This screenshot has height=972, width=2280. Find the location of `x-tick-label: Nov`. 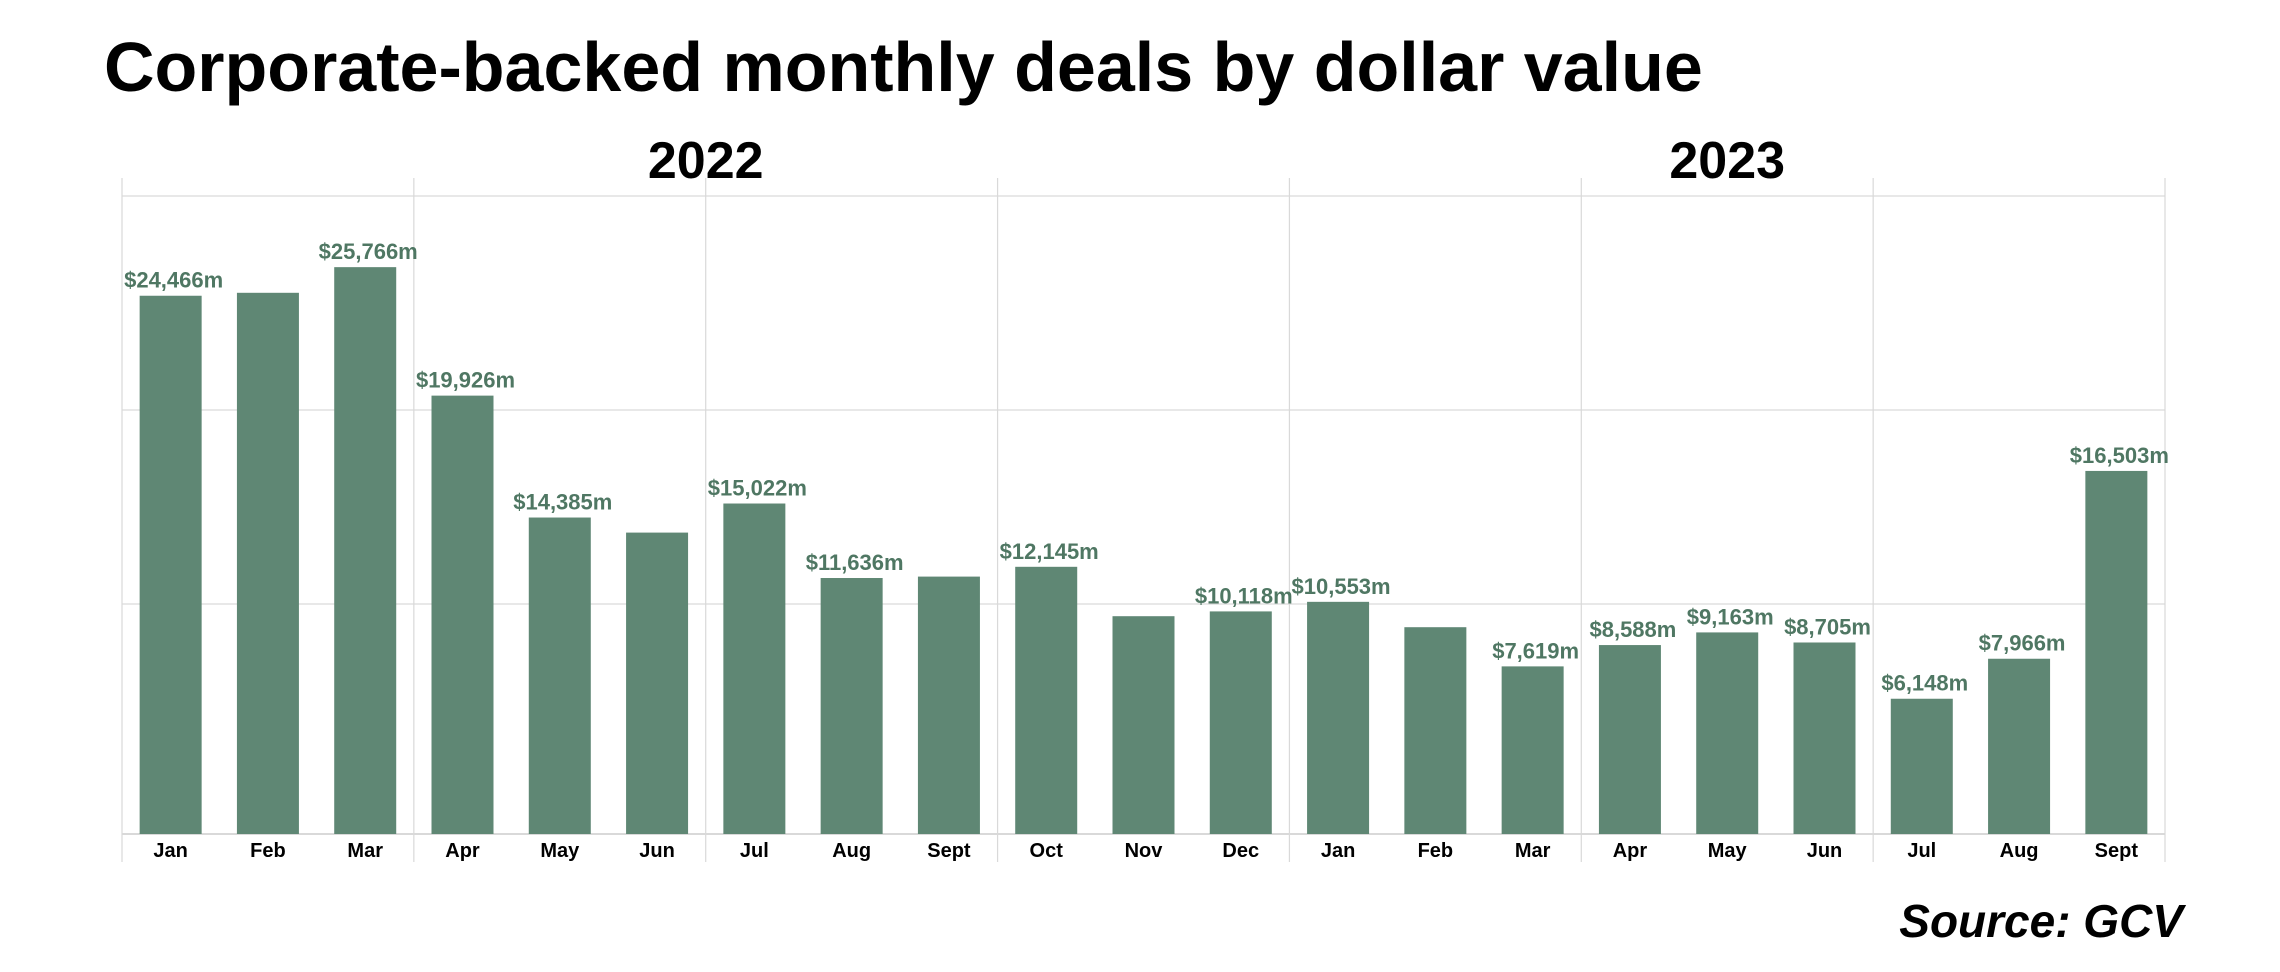

x-tick-label: Nov is located at coordinates (1144, 851).